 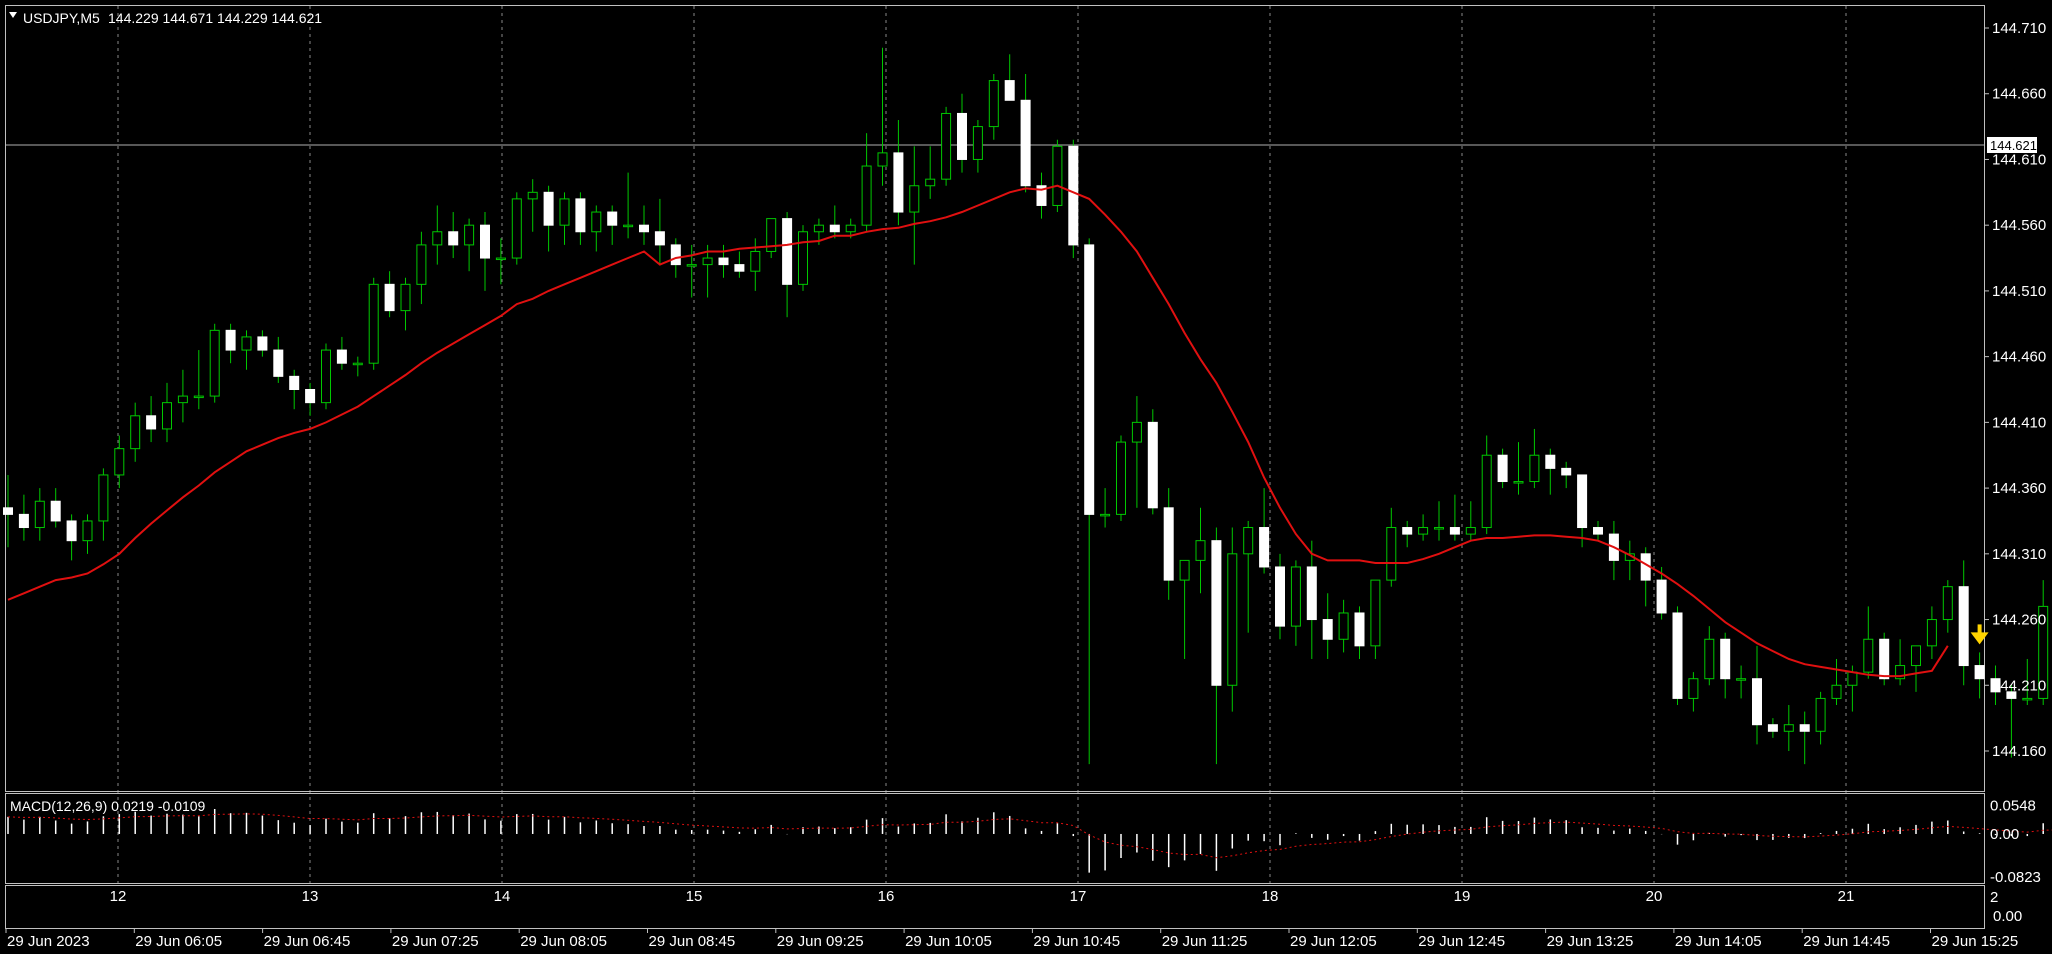 What do you see at coordinates (2013, 805) in the screenshot?
I see `macd-scale-label: 0.0548` at bounding box center [2013, 805].